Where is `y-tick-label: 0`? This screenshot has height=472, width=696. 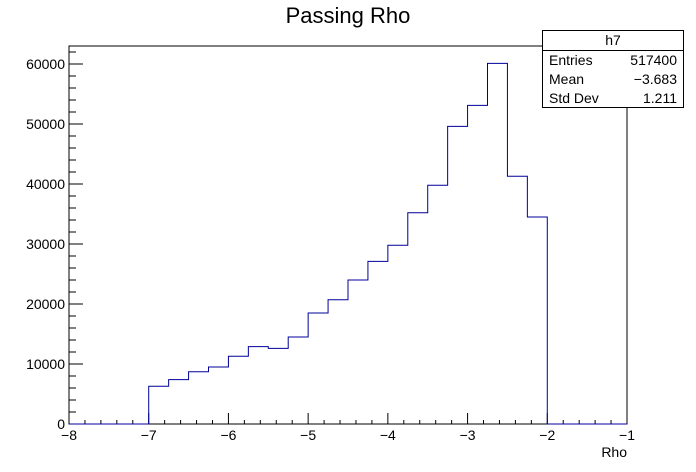 y-tick-label: 0 is located at coordinates (61, 424).